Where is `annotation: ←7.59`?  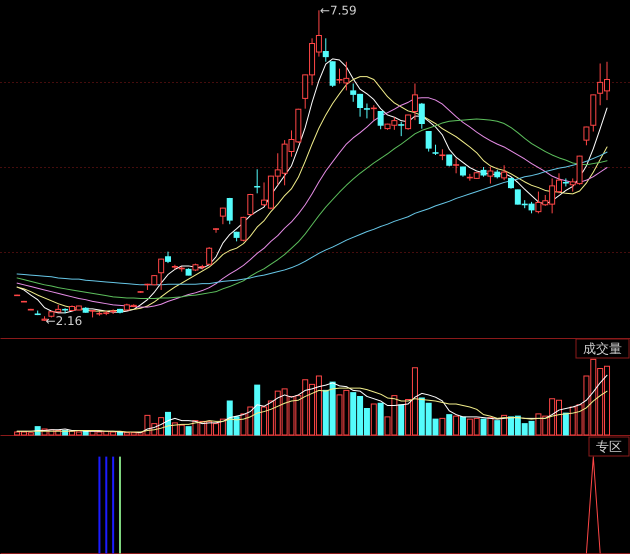
annotation: ←7.59 is located at coordinates (338, 10).